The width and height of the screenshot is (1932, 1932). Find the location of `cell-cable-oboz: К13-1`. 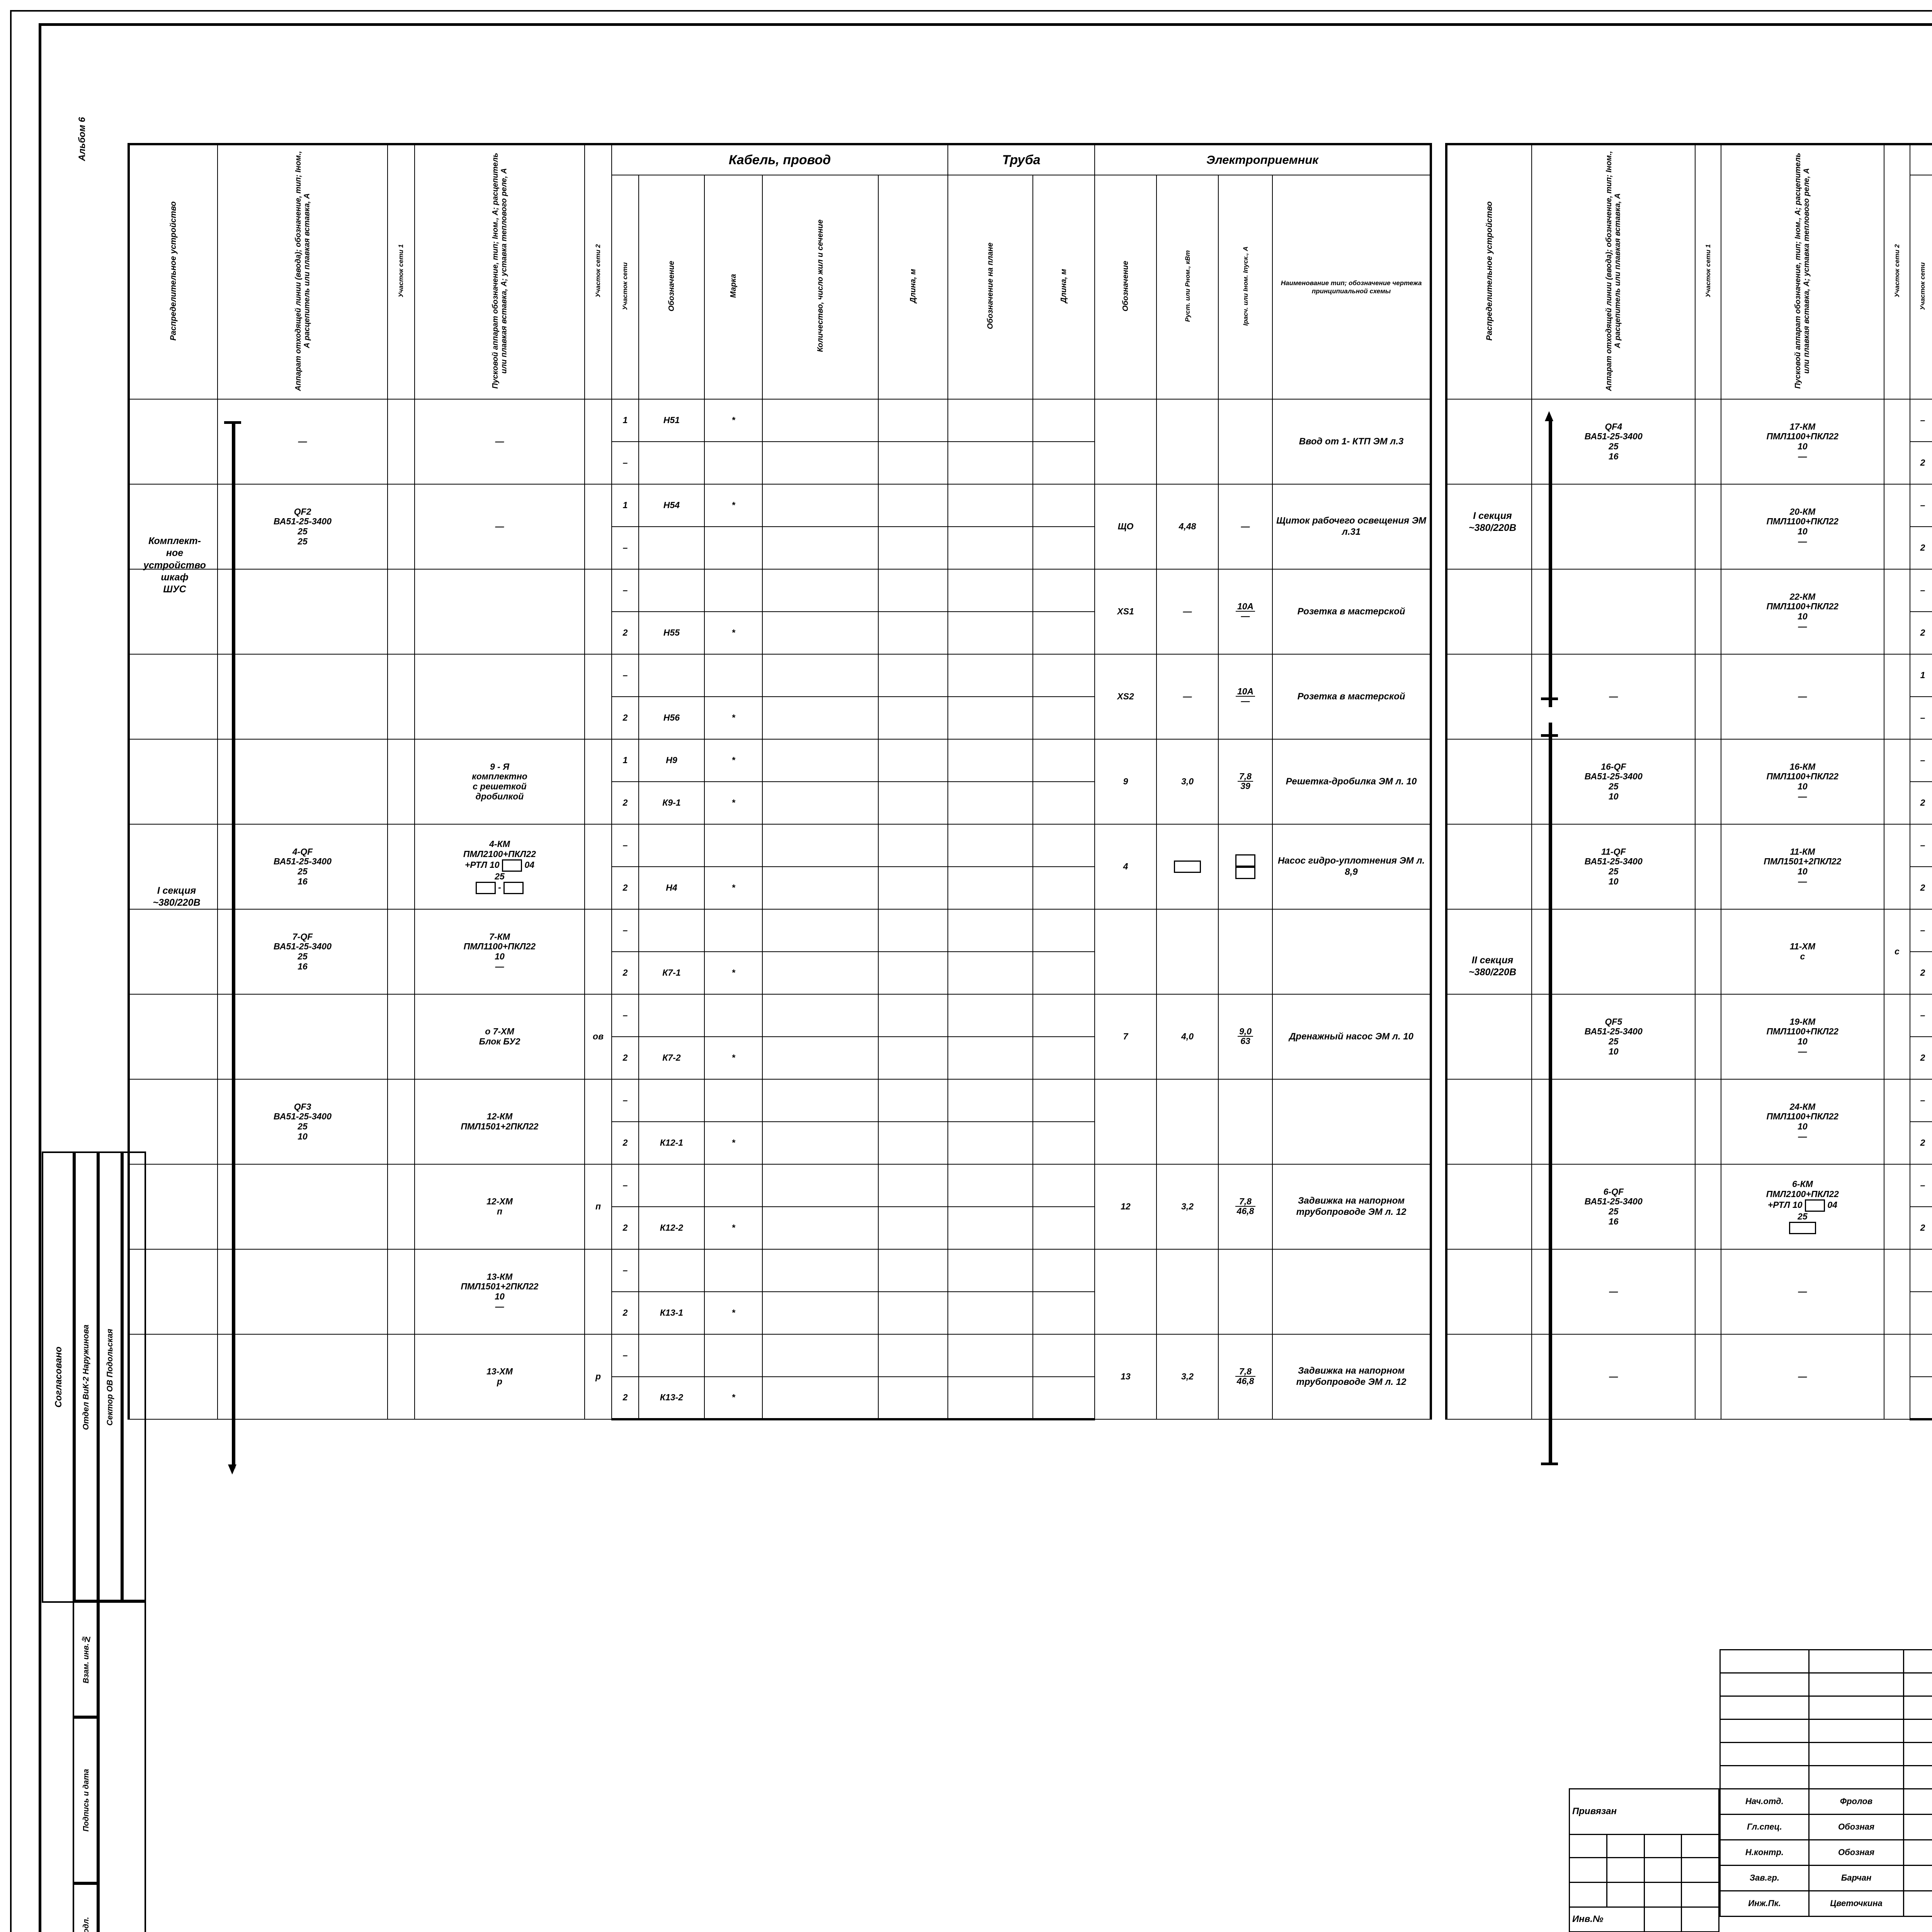

cell-cable-oboz: К13-1 is located at coordinates (671, 1313).